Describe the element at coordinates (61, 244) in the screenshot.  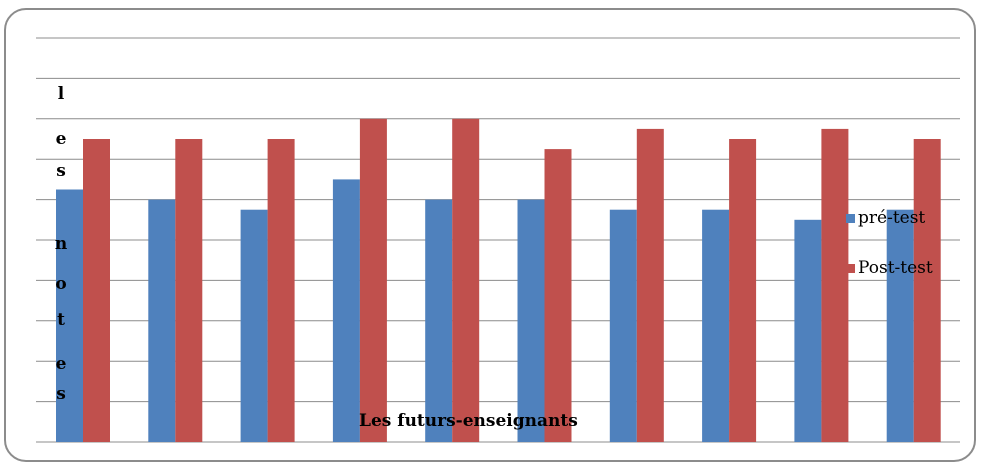
I see `y-axis-label-letter: n` at that location.